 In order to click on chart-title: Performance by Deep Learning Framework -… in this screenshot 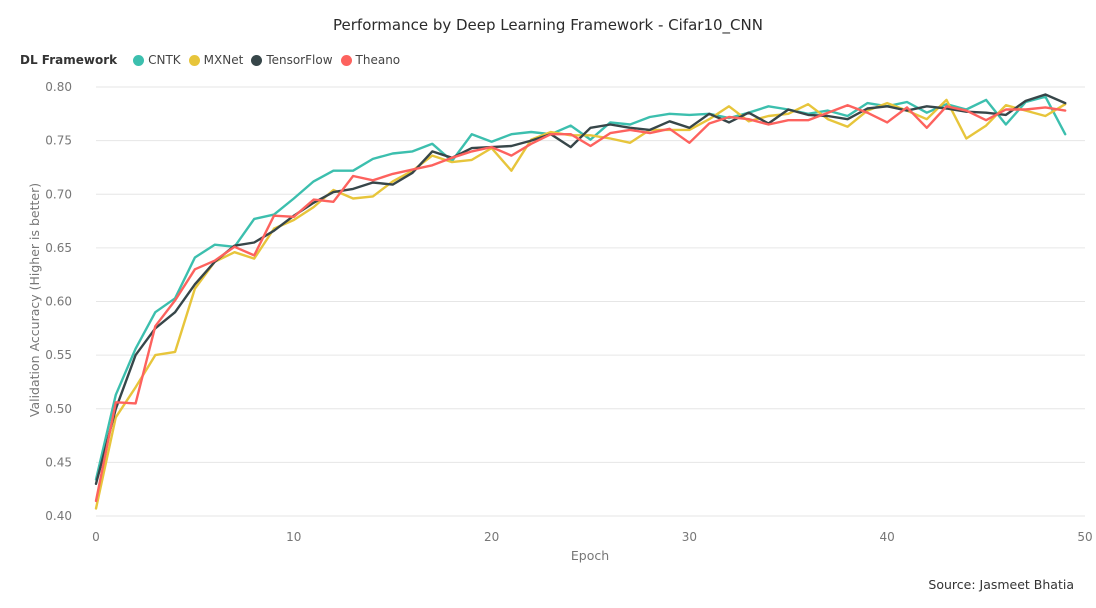, I will do `click(548, 25)`.